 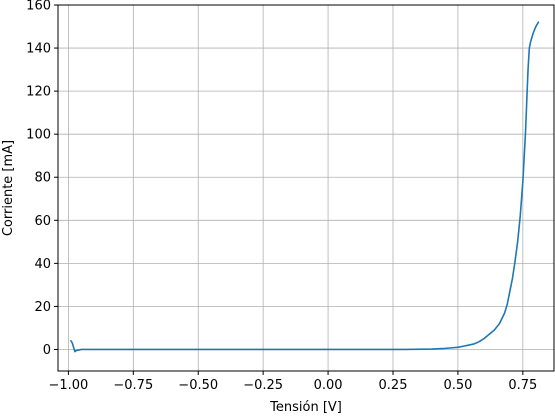 What do you see at coordinates (457, 385) in the screenshot?
I see `x-tick-label: 0.50` at bounding box center [457, 385].